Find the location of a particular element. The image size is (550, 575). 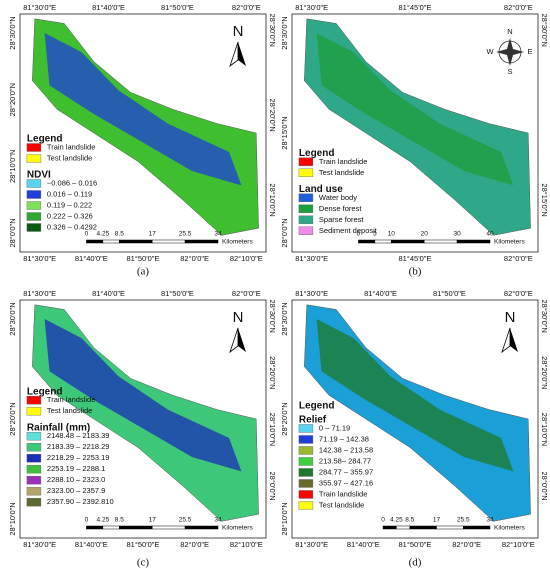

legend-label: 2218.29 – 2253.19 is located at coordinates (78, 457).